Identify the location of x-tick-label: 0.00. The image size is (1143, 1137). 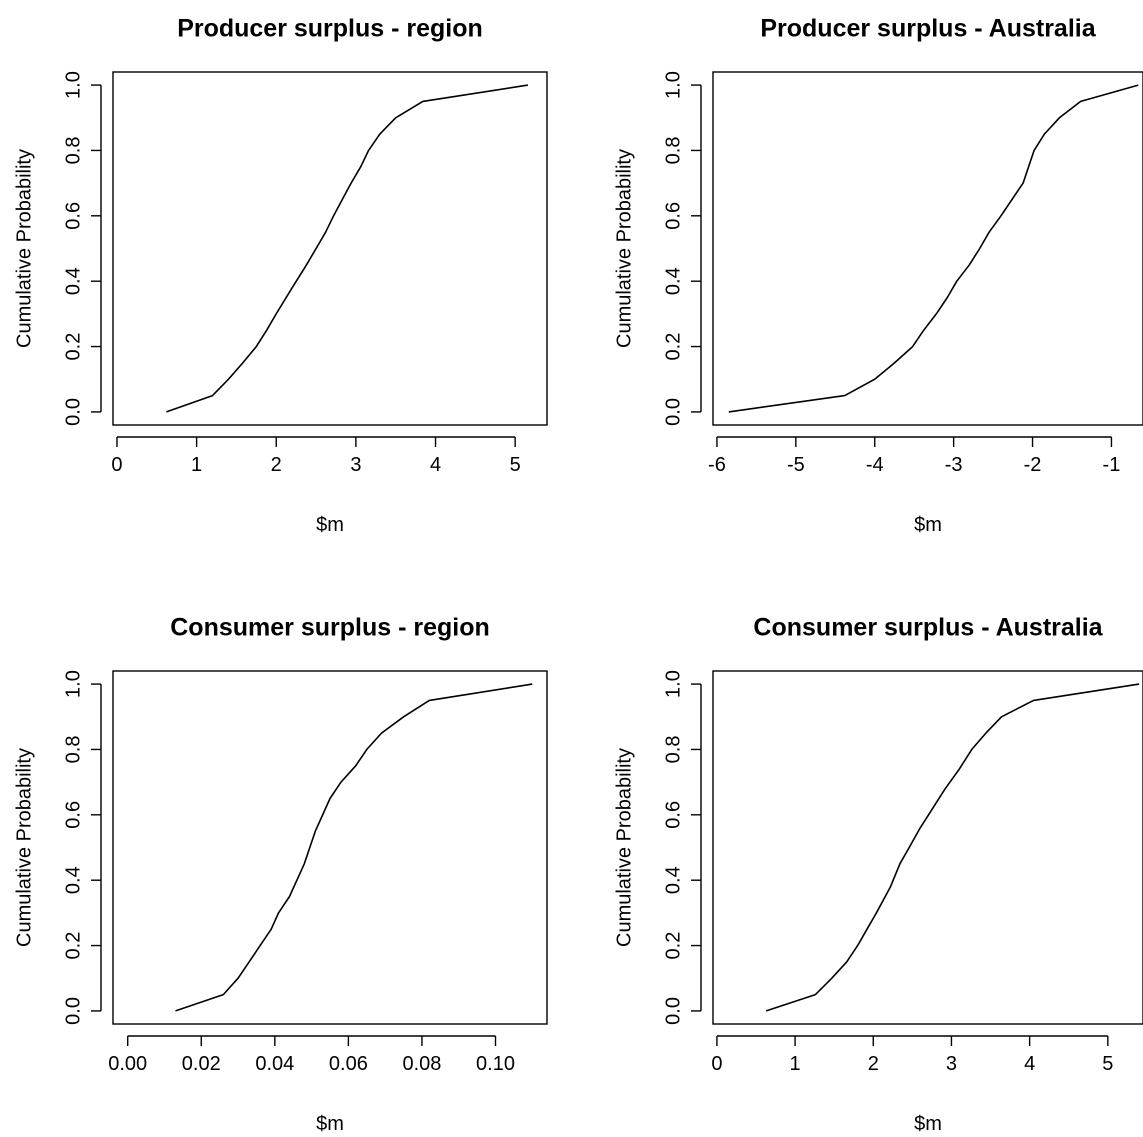
(127, 1064).